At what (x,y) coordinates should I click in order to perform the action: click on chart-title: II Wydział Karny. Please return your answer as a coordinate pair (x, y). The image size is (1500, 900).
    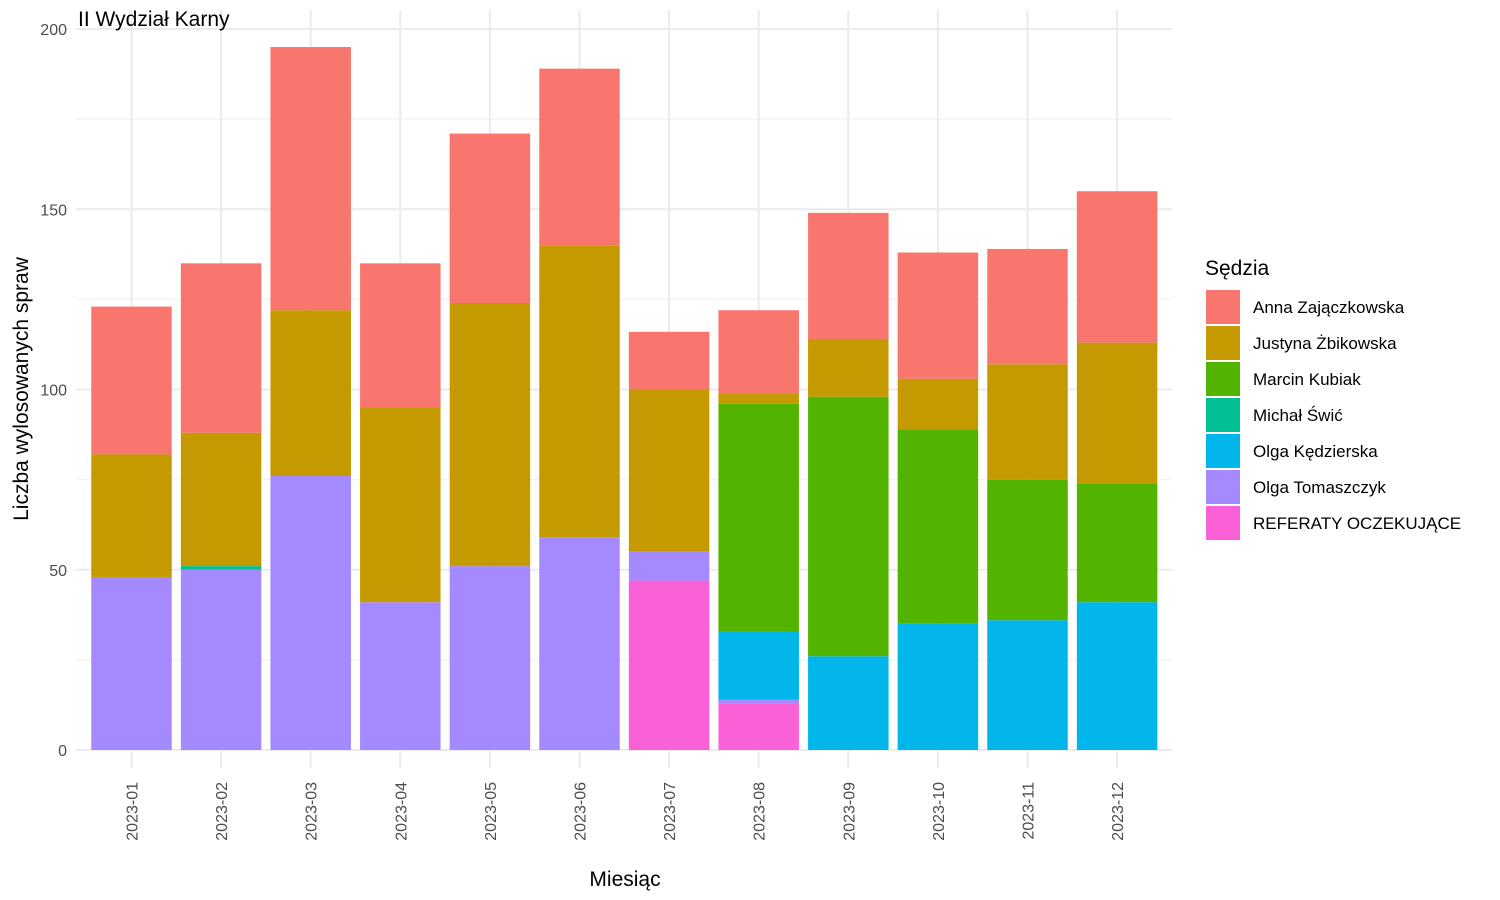
    Looking at the image, I should click on (154, 19).